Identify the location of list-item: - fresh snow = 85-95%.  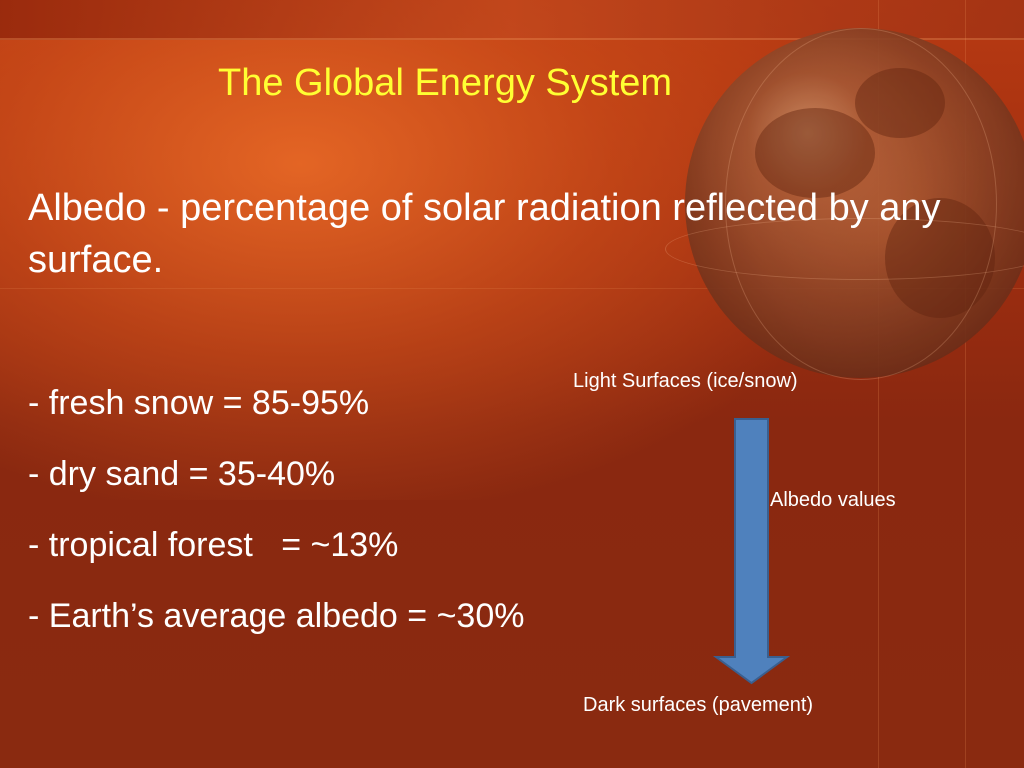
(199, 403).